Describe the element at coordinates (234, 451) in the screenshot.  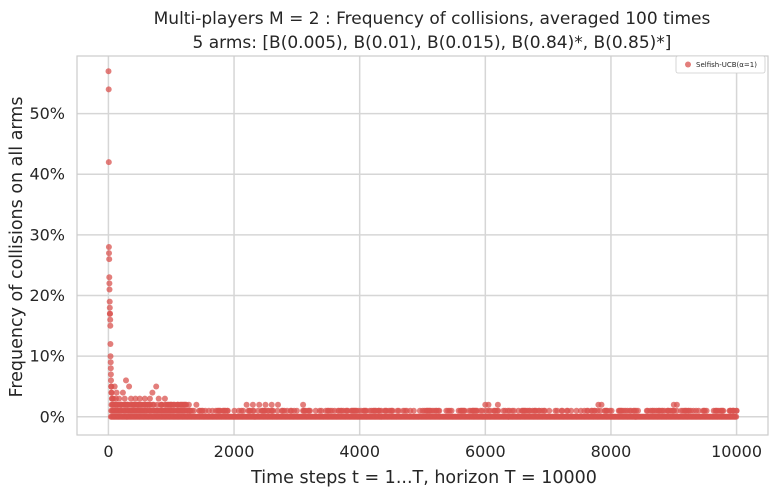
I see `x-tick-label: 2000` at that location.